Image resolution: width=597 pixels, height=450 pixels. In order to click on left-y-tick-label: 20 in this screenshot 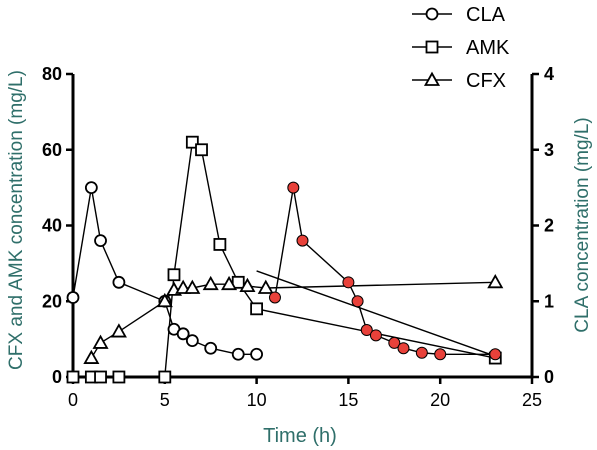, I will do `click(52, 301)`.